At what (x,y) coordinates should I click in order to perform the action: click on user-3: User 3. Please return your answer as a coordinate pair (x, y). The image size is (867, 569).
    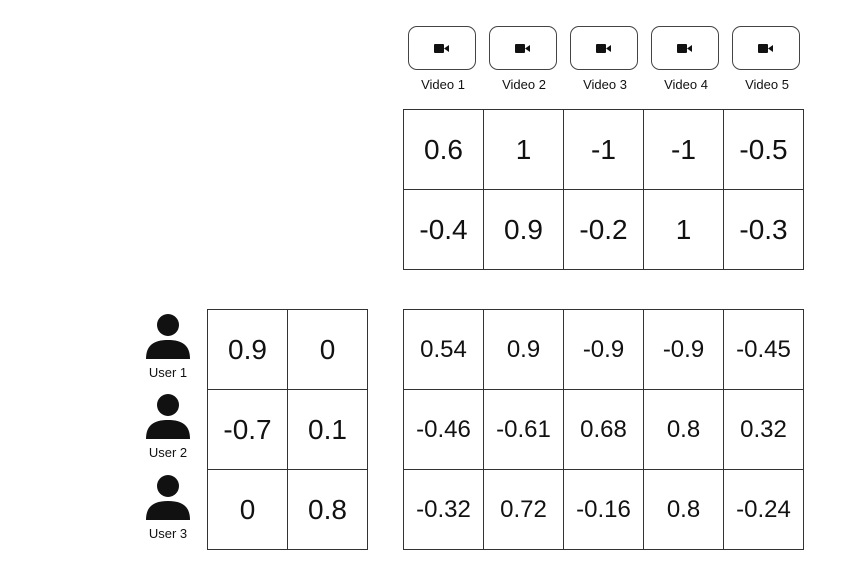
    Looking at the image, I should click on (168, 507).